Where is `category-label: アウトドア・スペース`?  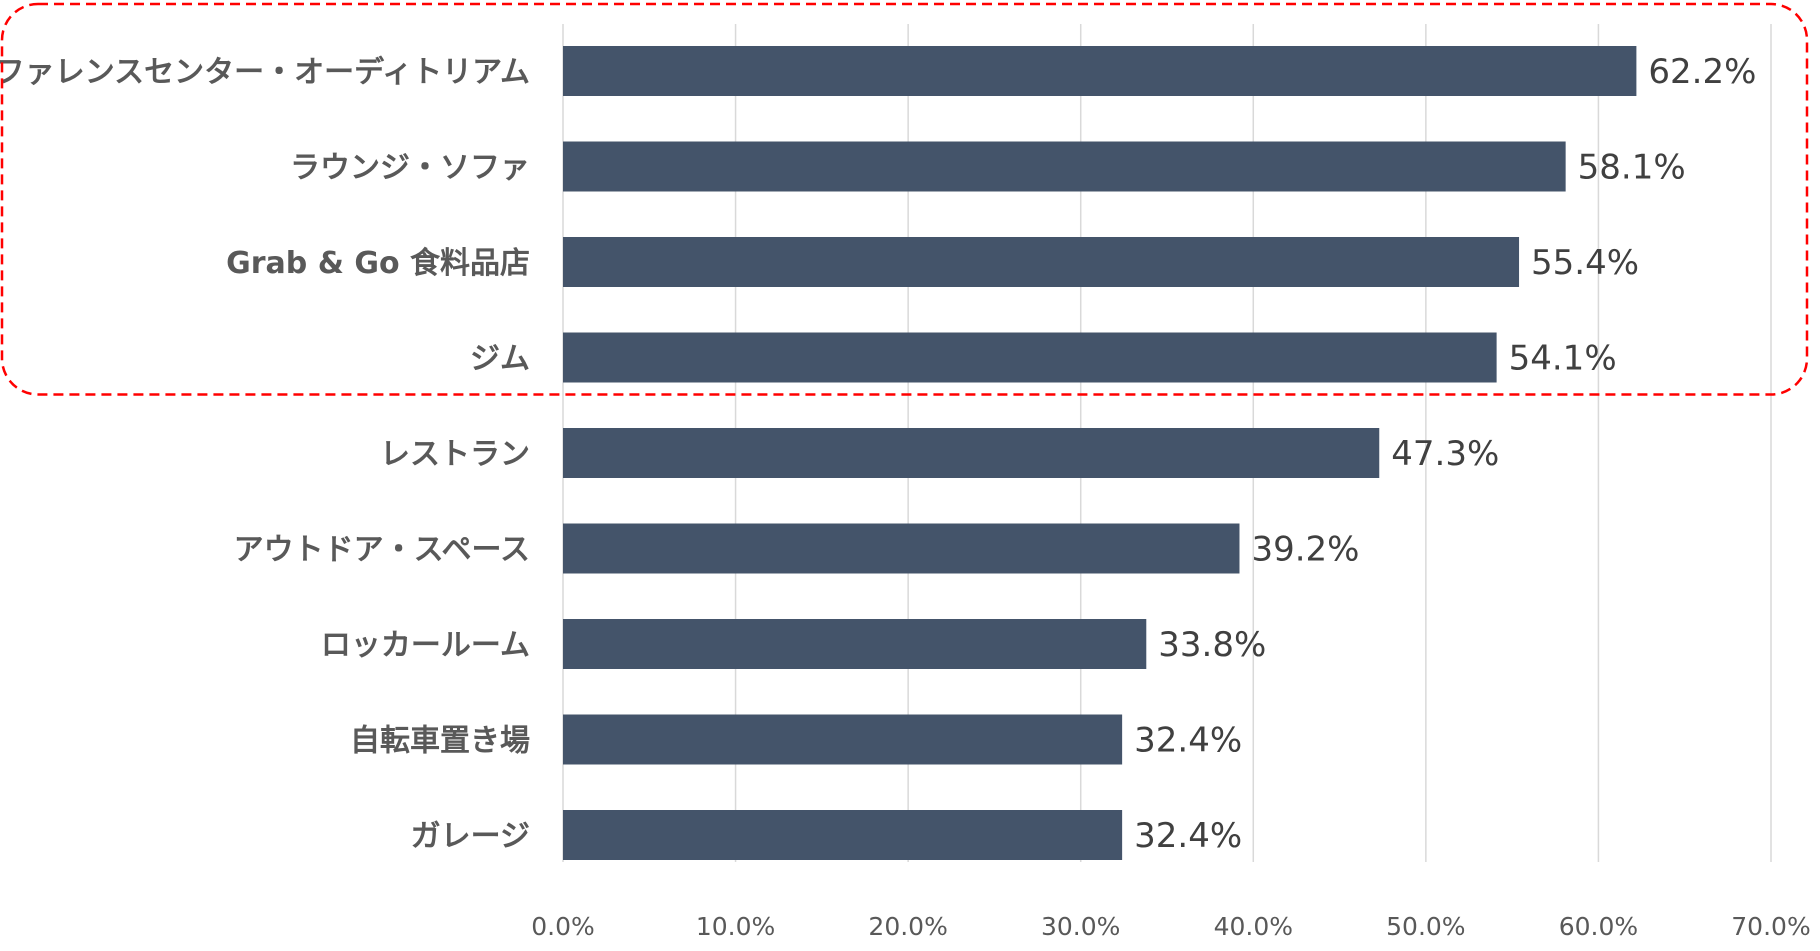
category-label: アウトドア・スペース is located at coordinates (382, 550).